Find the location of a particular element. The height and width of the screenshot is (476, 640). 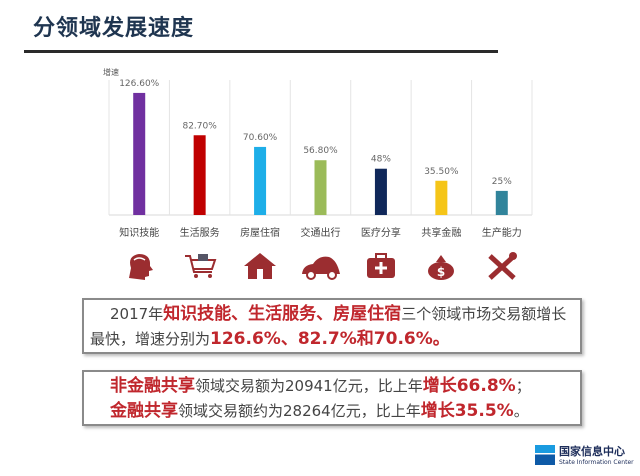

category-label: 共享金融 is located at coordinates (441, 232).